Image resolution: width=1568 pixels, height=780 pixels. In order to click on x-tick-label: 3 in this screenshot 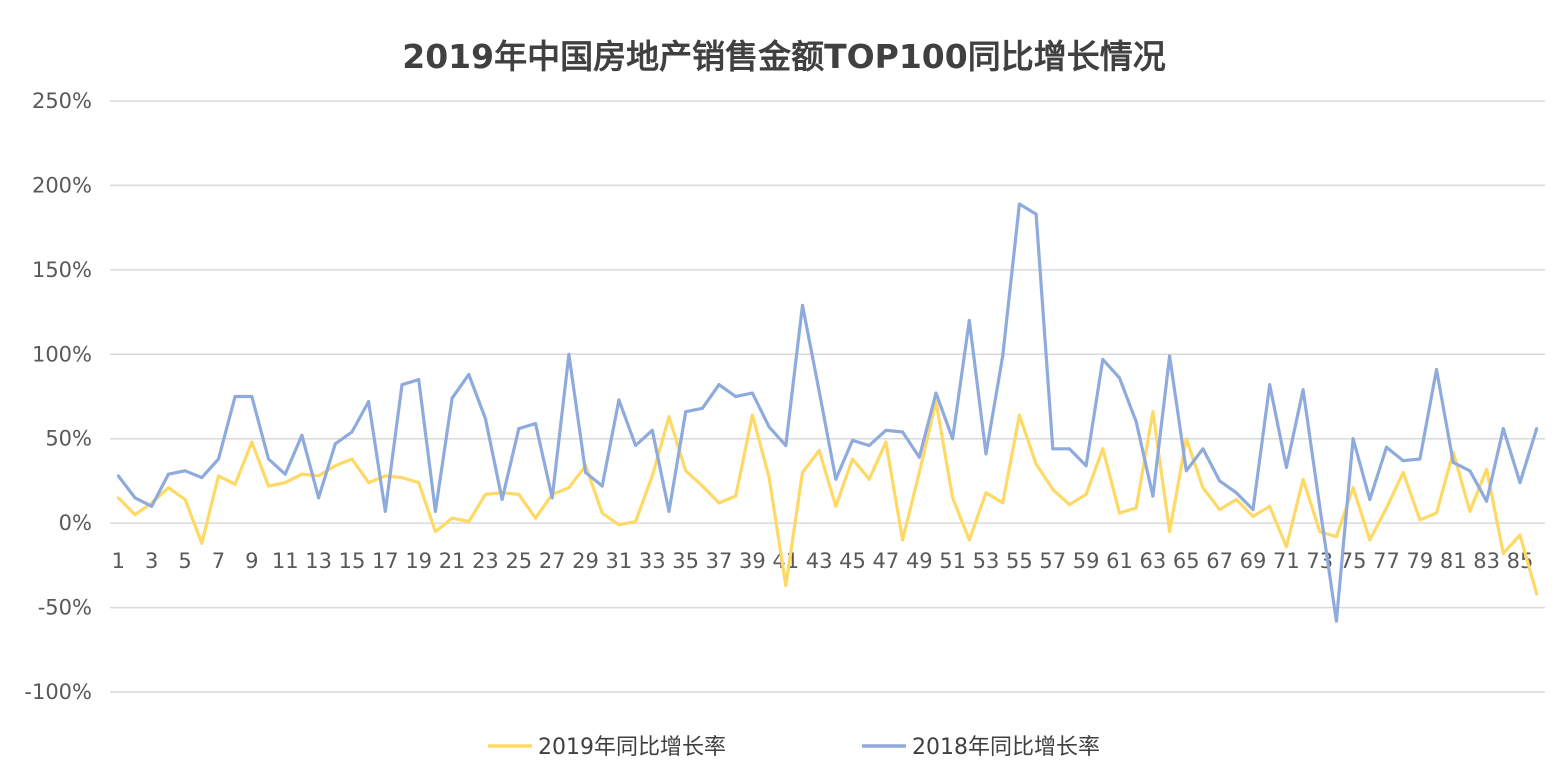, I will do `click(151, 561)`.